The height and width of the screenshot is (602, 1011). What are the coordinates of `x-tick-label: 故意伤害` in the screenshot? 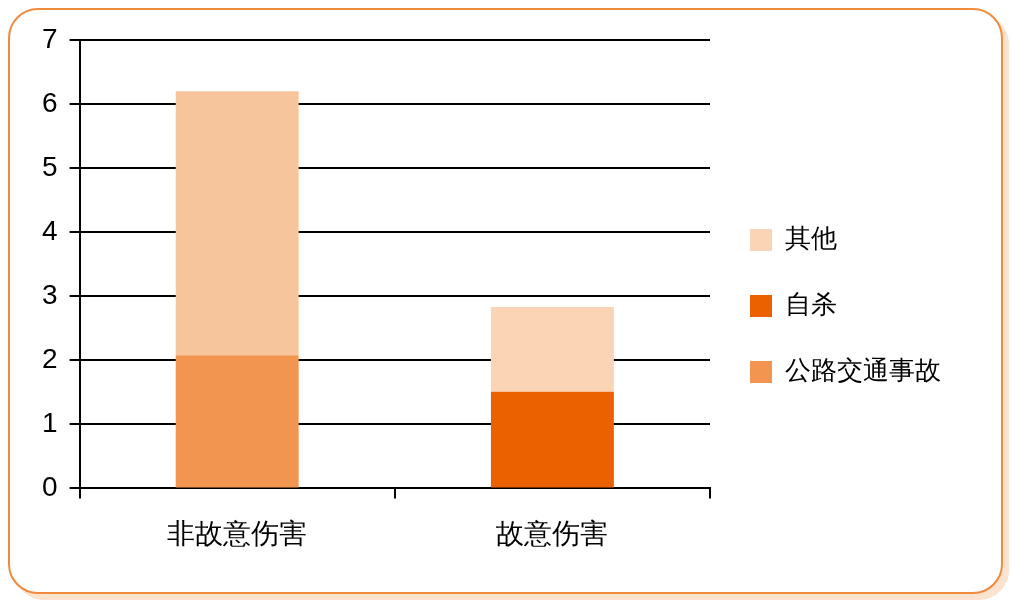 It's located at (552, 533).